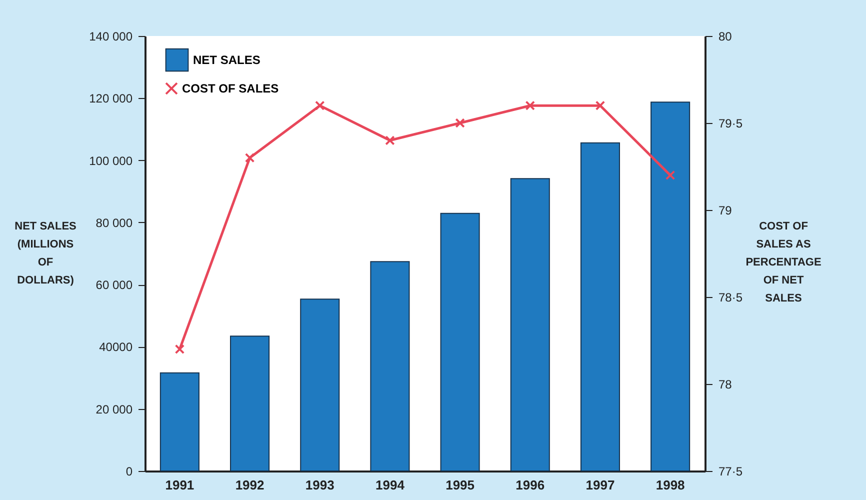  I want to click on y-tick-label: 120 000, so click(111, 99).